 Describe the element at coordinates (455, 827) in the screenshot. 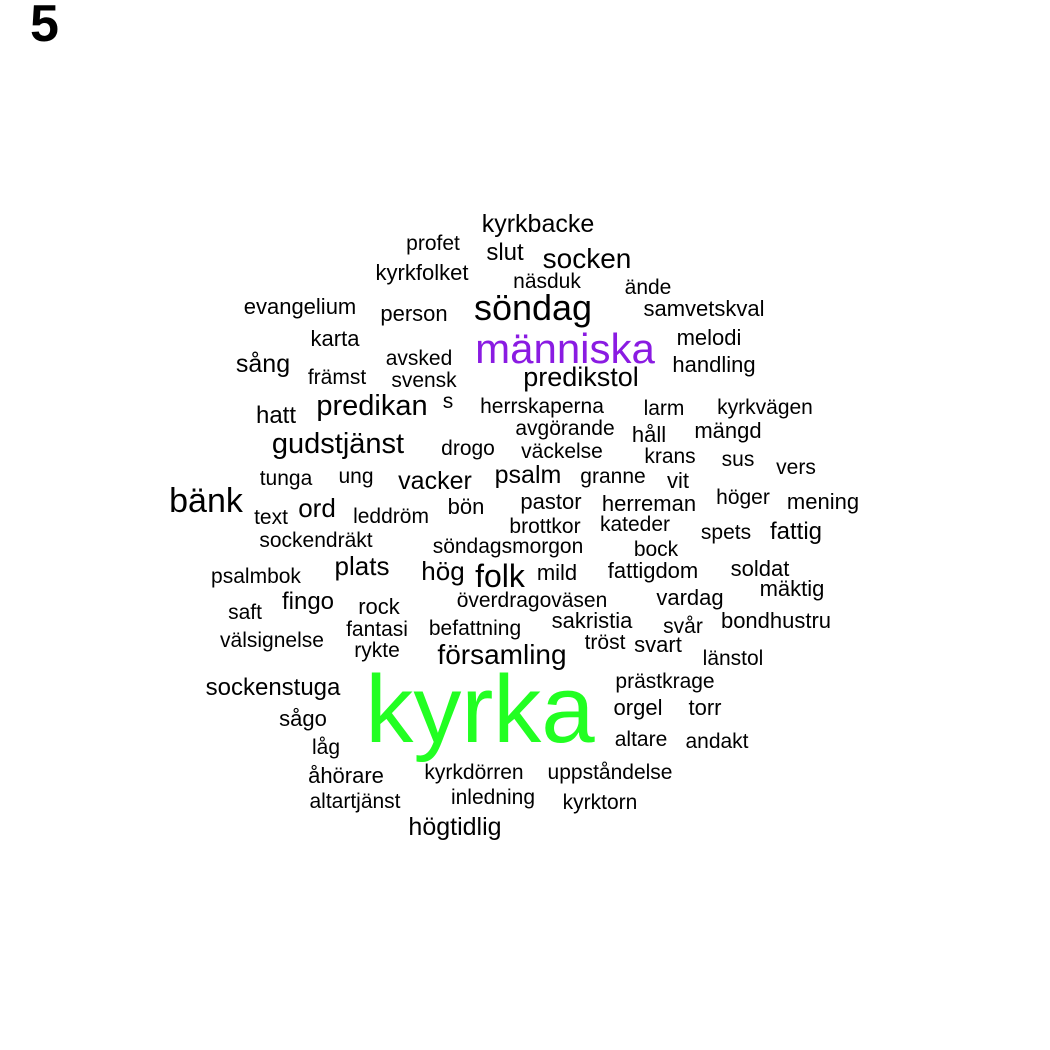

I see `word-hogtidlig: högtidlig` at that location.